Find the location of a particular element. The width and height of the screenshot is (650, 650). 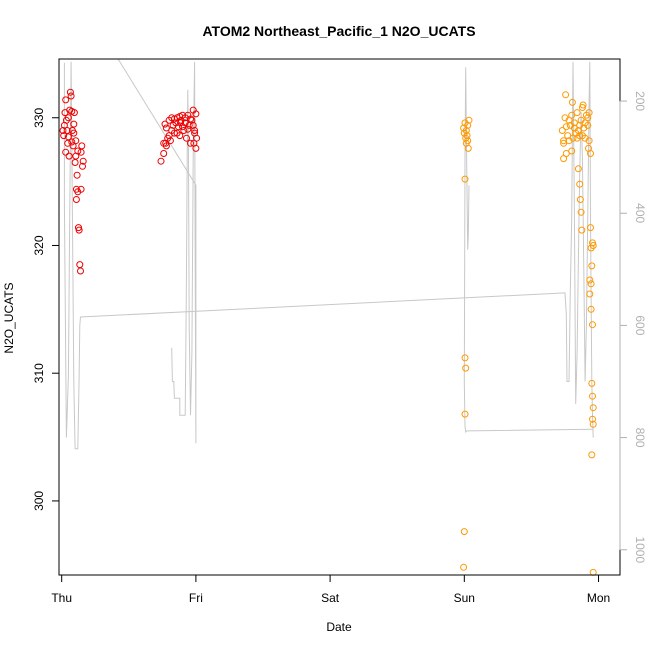

y2-tick-label: 1000 is located at coordinates (640, 549).